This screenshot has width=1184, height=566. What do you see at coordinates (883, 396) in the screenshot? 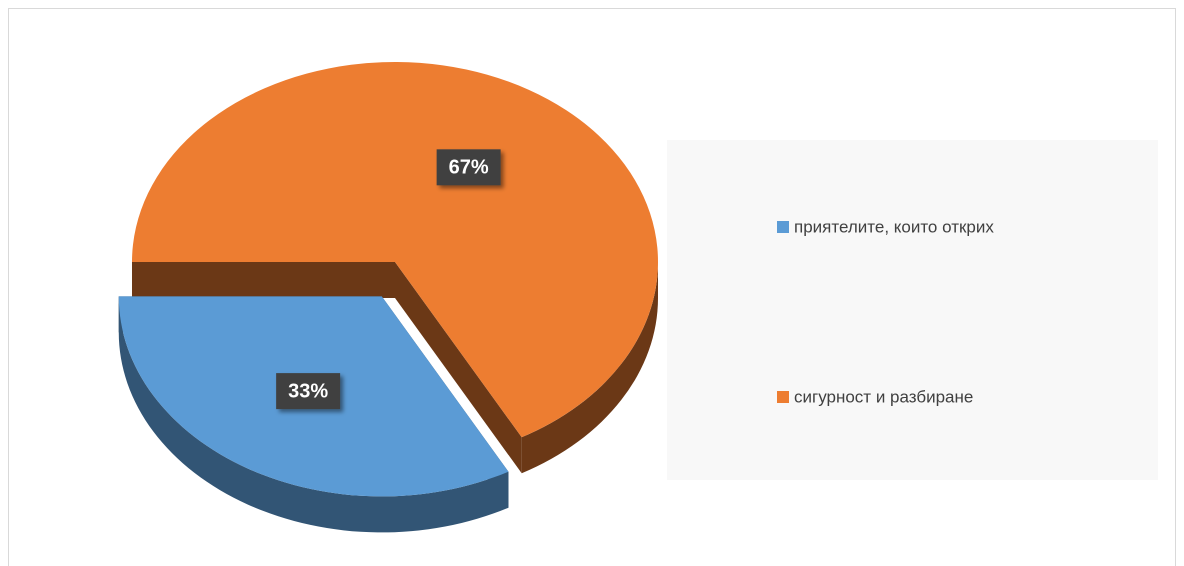
I see `legend-label: сигурност и разбиране` at bounding box center [883, 396].